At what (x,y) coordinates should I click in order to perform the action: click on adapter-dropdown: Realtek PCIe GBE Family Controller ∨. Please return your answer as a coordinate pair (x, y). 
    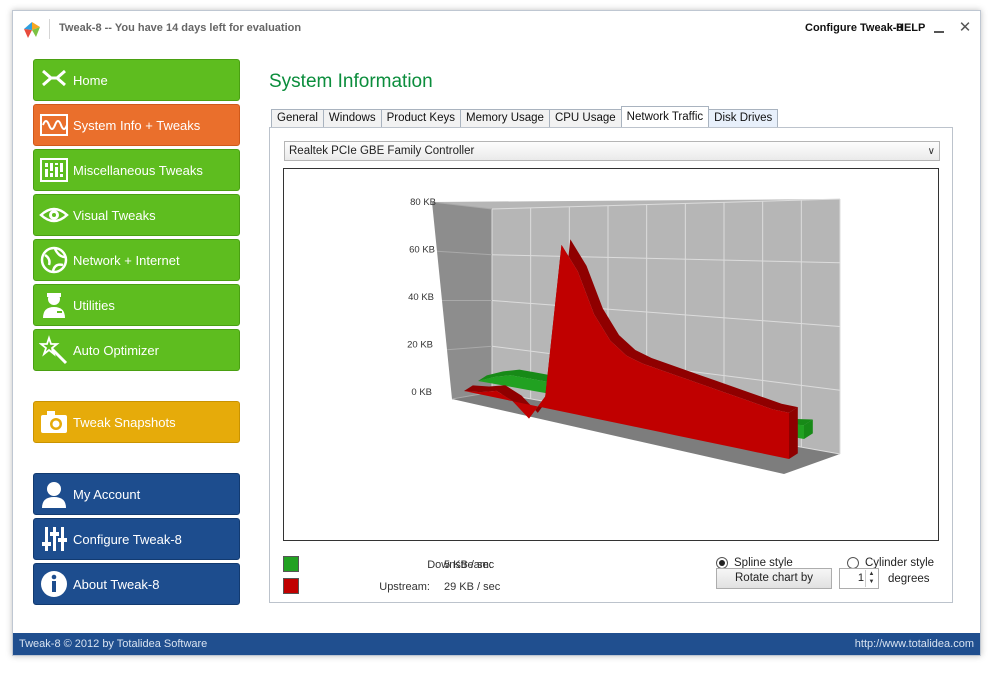
    Looking at the image, I should click on (612, 151).